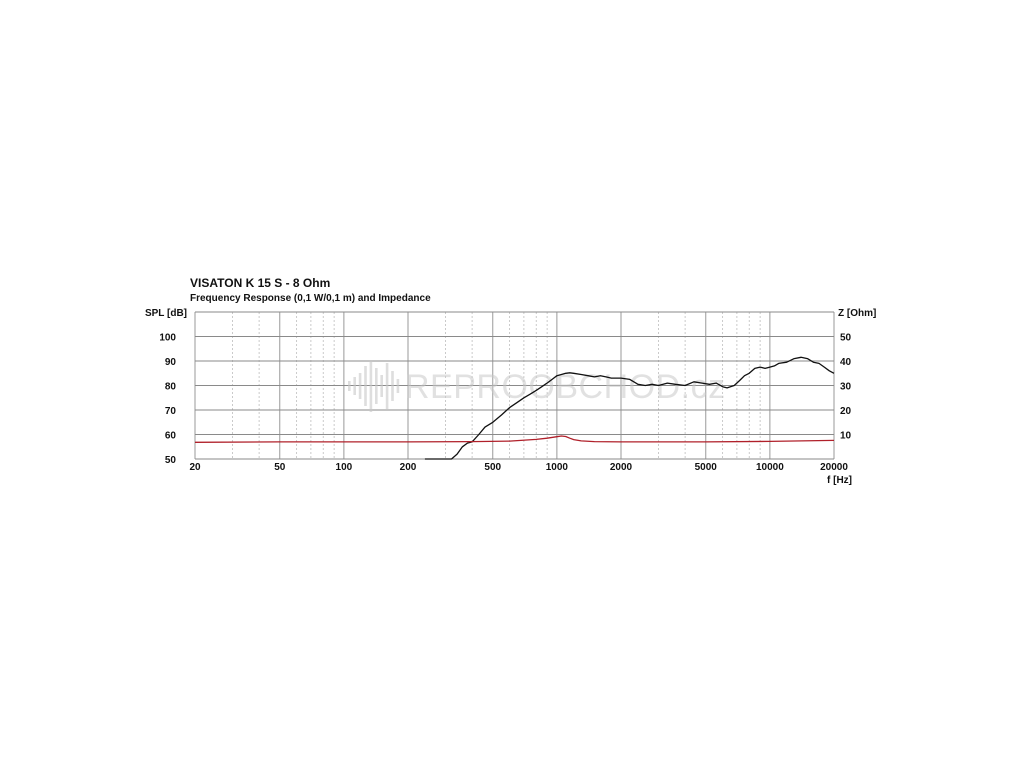  I want to click on series-group, so click(514, 408).